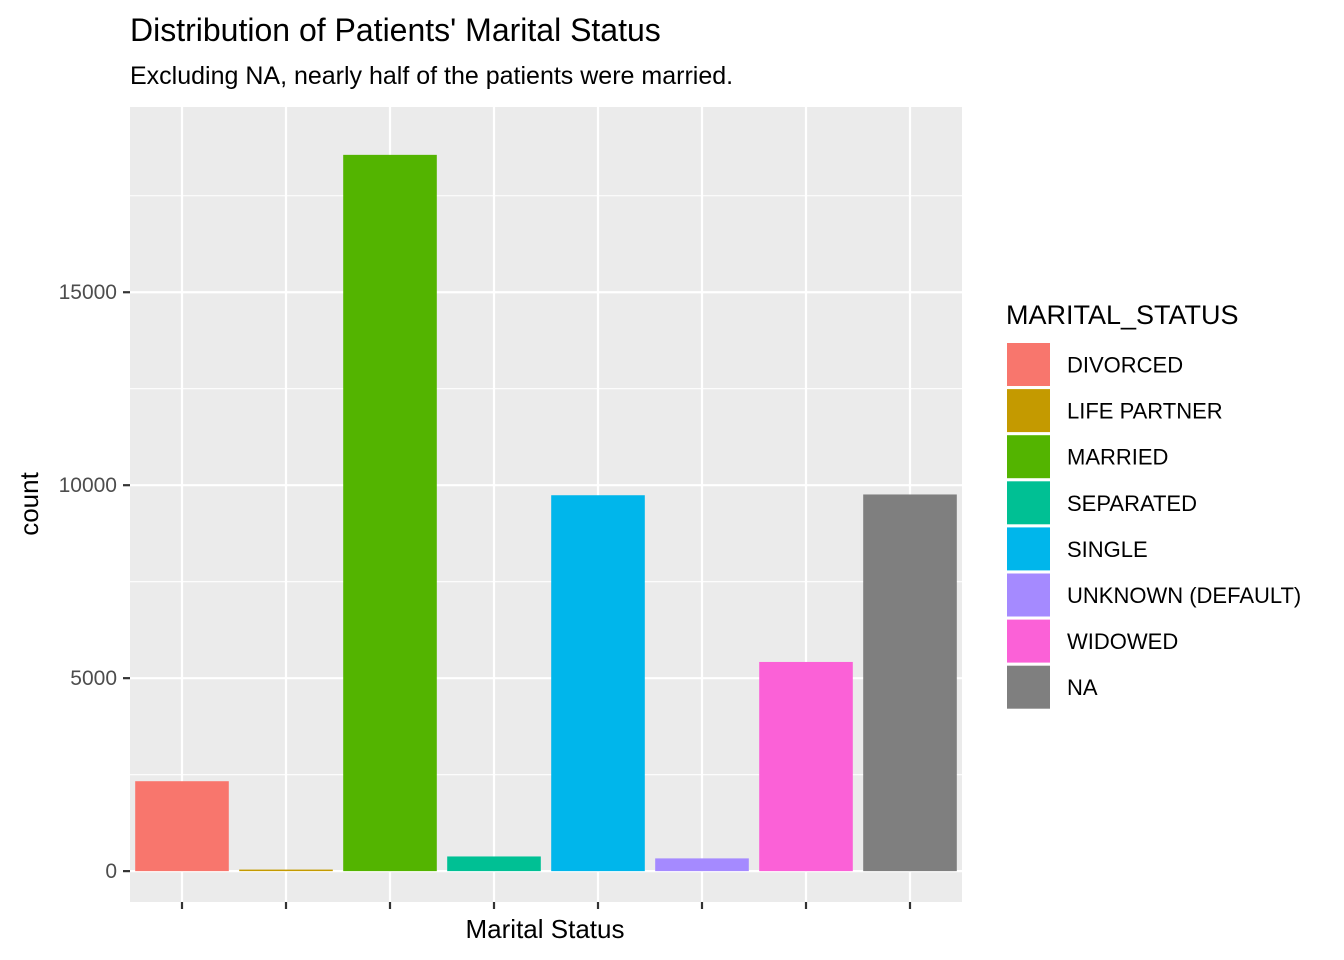 The width and height of the screenshot is (1344, 960). What do you see at coordinates (1082, 687) in the screenshot?
I see `legend-label: NA` at bounding box center [1082, 687].